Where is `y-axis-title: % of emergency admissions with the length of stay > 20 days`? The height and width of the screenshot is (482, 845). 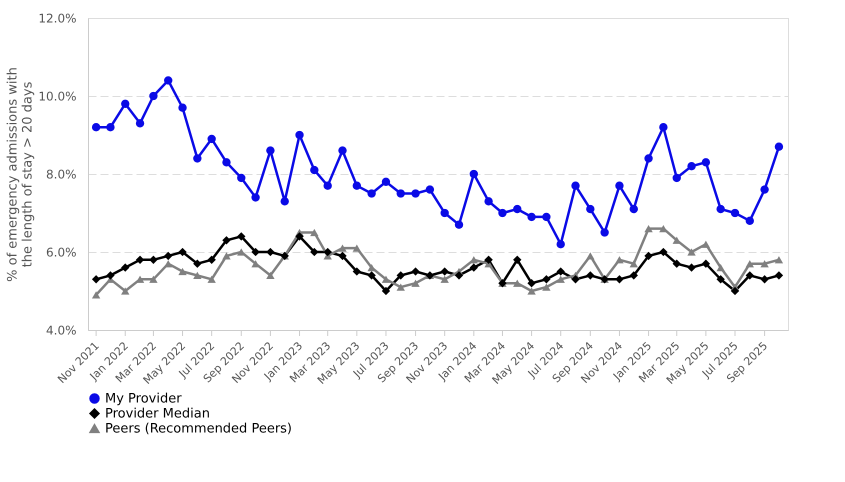 y-axis-title: % of emergency admissions with the length of stay > 20 days is located at coordinates (20, 174).